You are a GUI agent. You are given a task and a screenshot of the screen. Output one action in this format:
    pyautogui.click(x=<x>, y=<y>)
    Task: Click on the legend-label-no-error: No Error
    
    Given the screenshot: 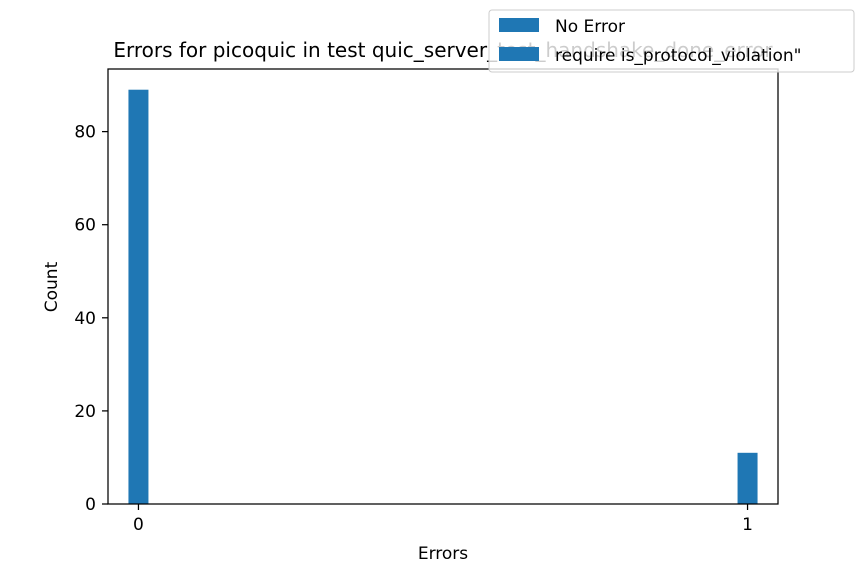 What is the action you would take?
    pyautogui.click(x=590, y=27)
    